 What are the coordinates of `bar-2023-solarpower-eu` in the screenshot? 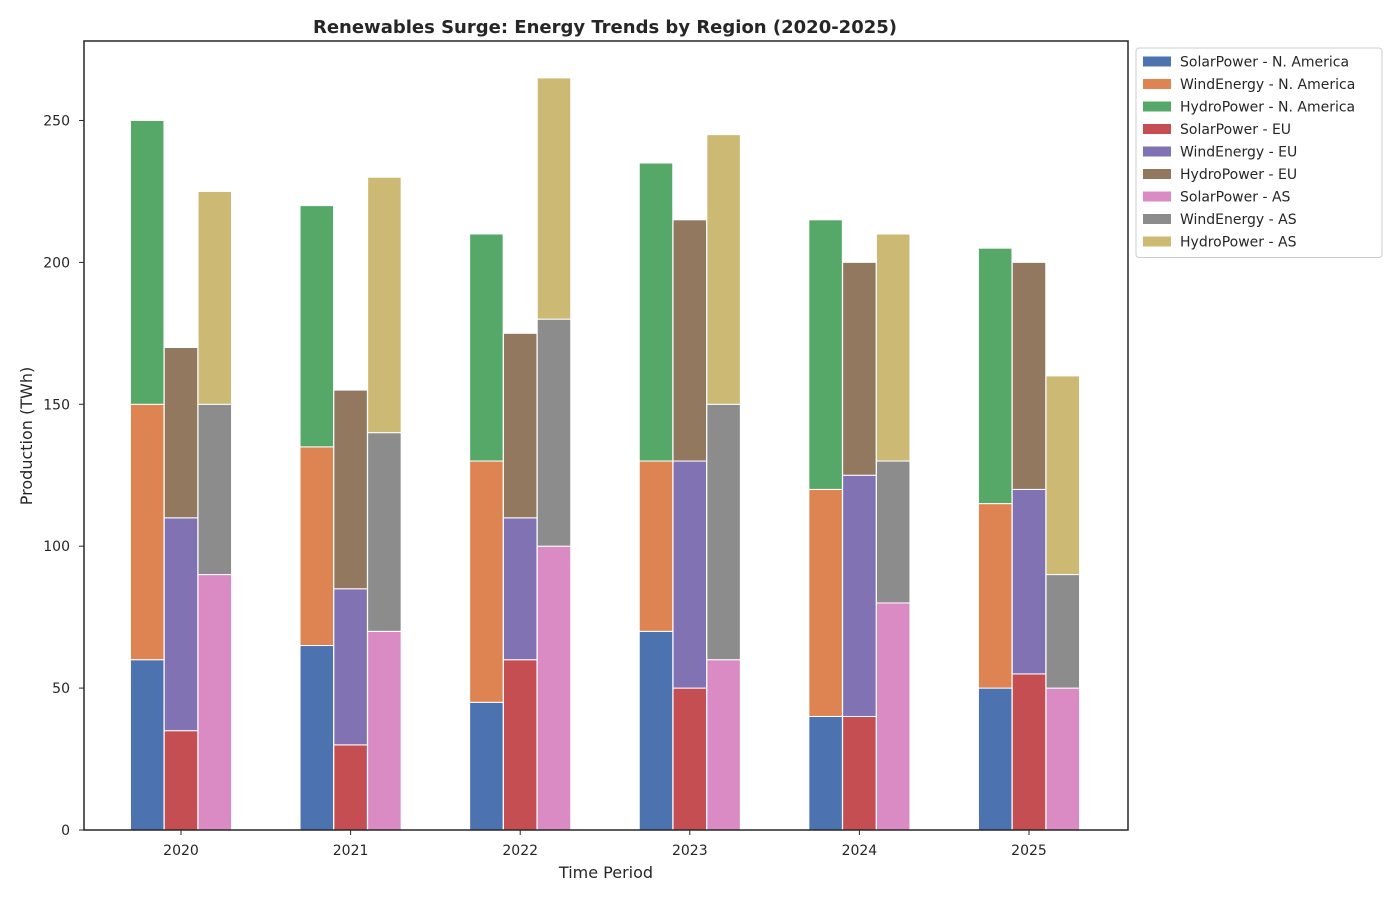 It's located at (690, 759).